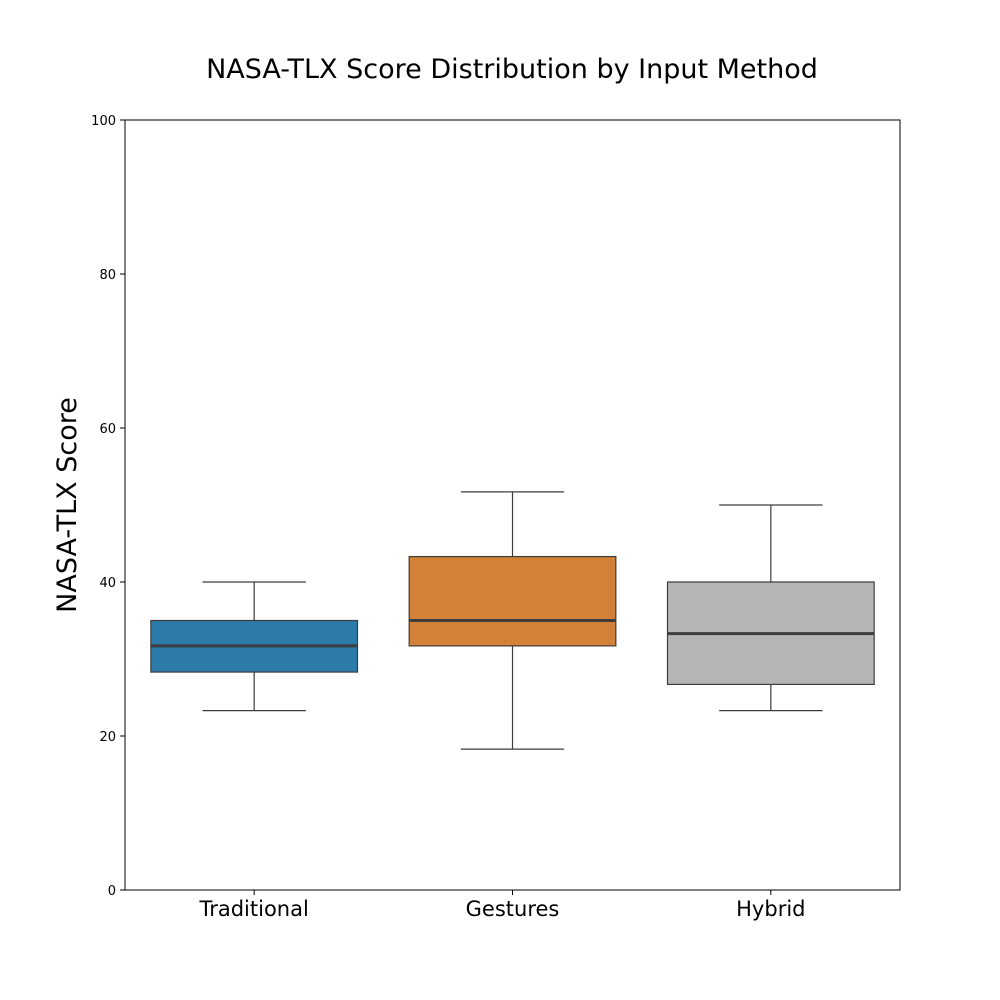  I want to click on y-axis-label: NASA-TLX Score, so click(67, 505).